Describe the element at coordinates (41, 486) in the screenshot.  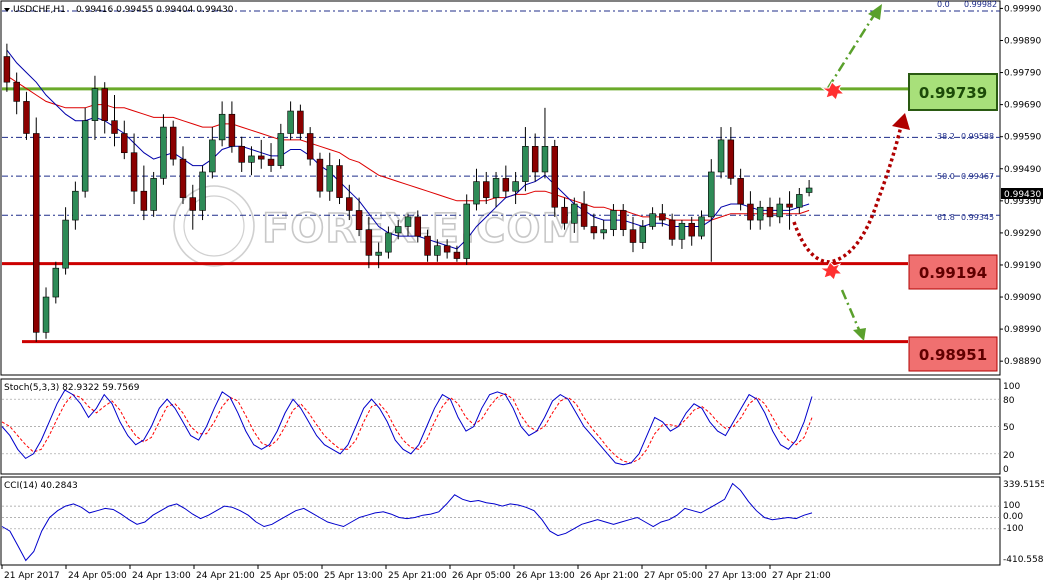
I see `cci-label: CCI(14) 40.2843` at that location.